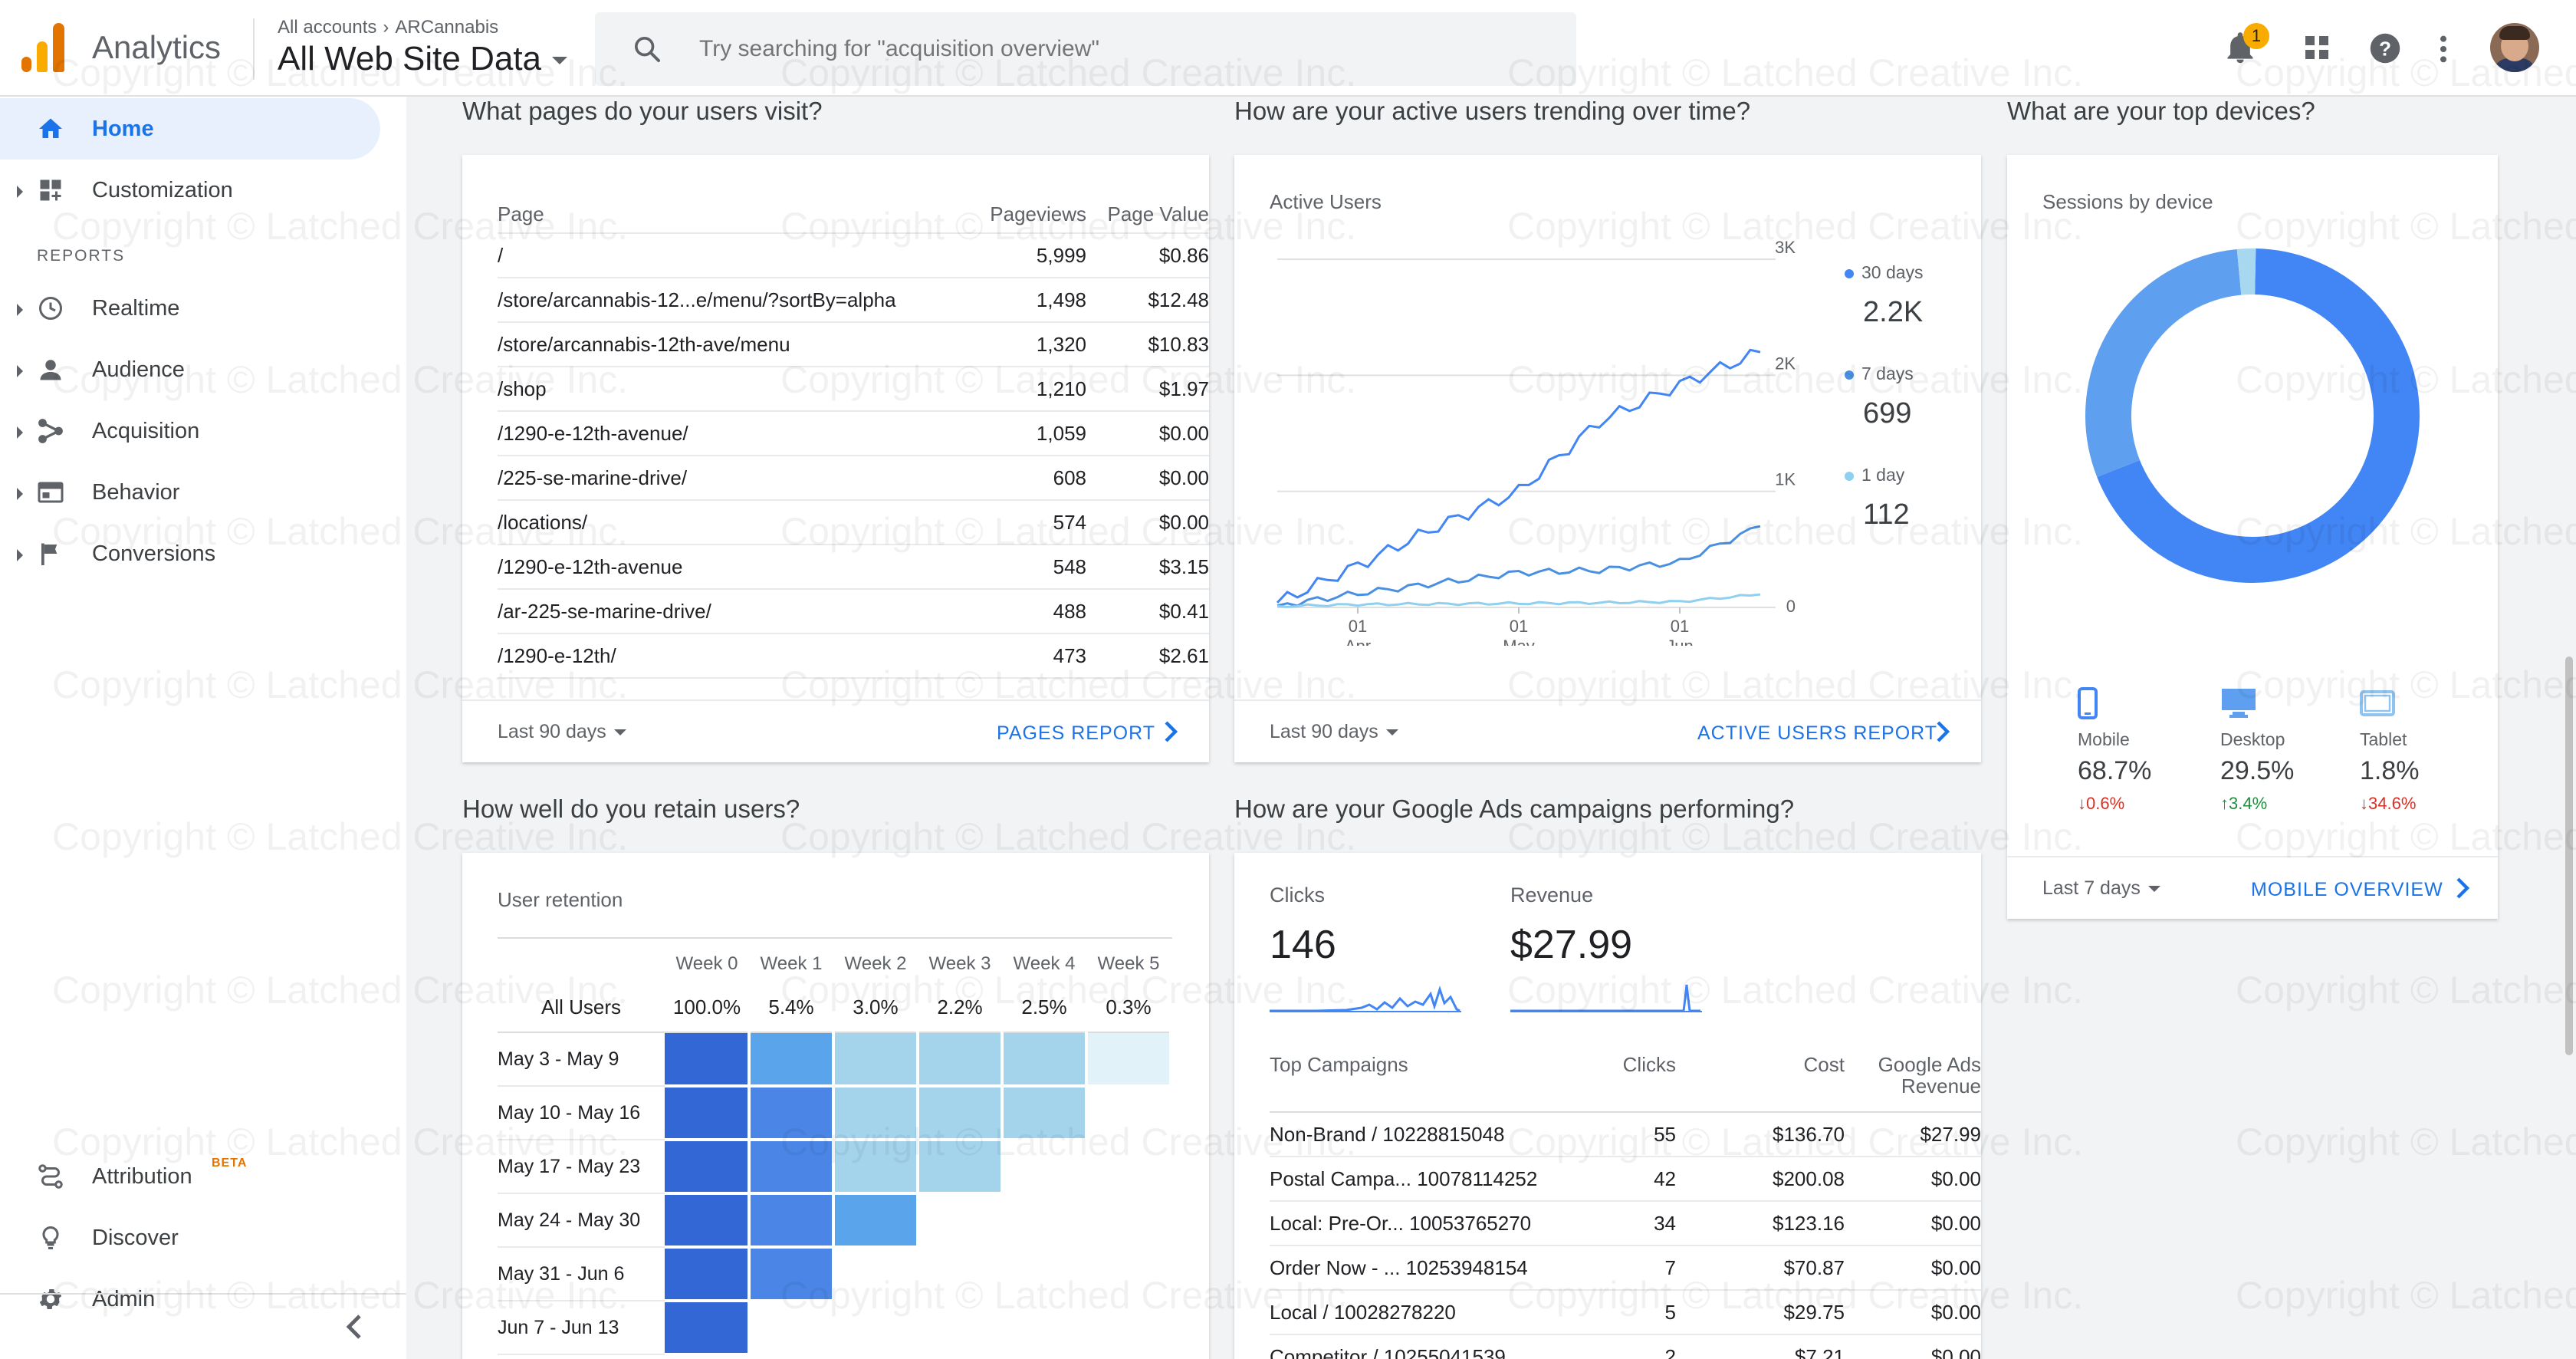 This screenshot has width=2576, height=1359. Describe the element at coordinates (2317, 49) in the screenshot. I see `apps-grid-icon` at that location.